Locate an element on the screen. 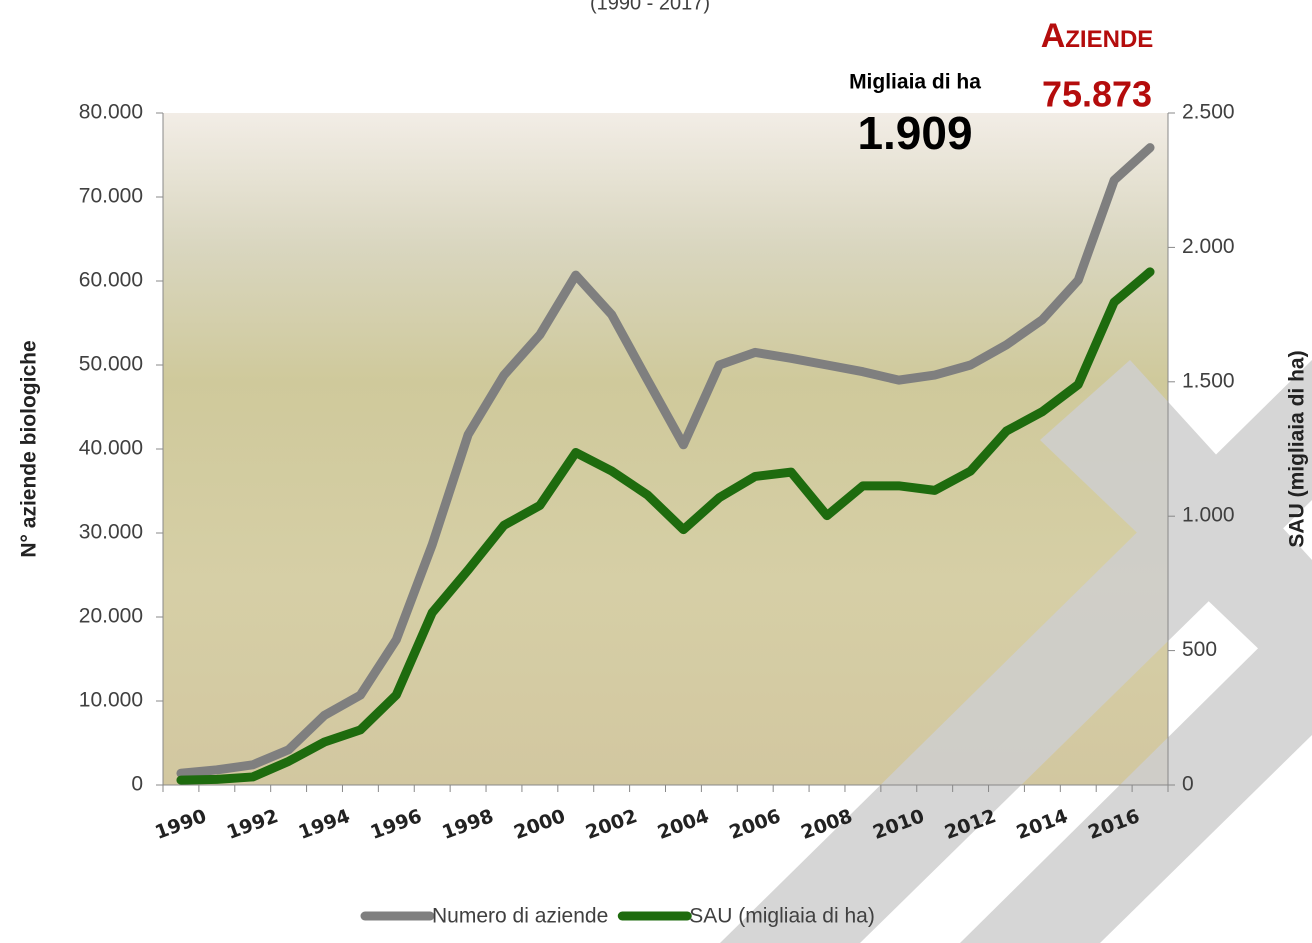  y-tick-label: 60.000 is located at coordinates (111, 280).